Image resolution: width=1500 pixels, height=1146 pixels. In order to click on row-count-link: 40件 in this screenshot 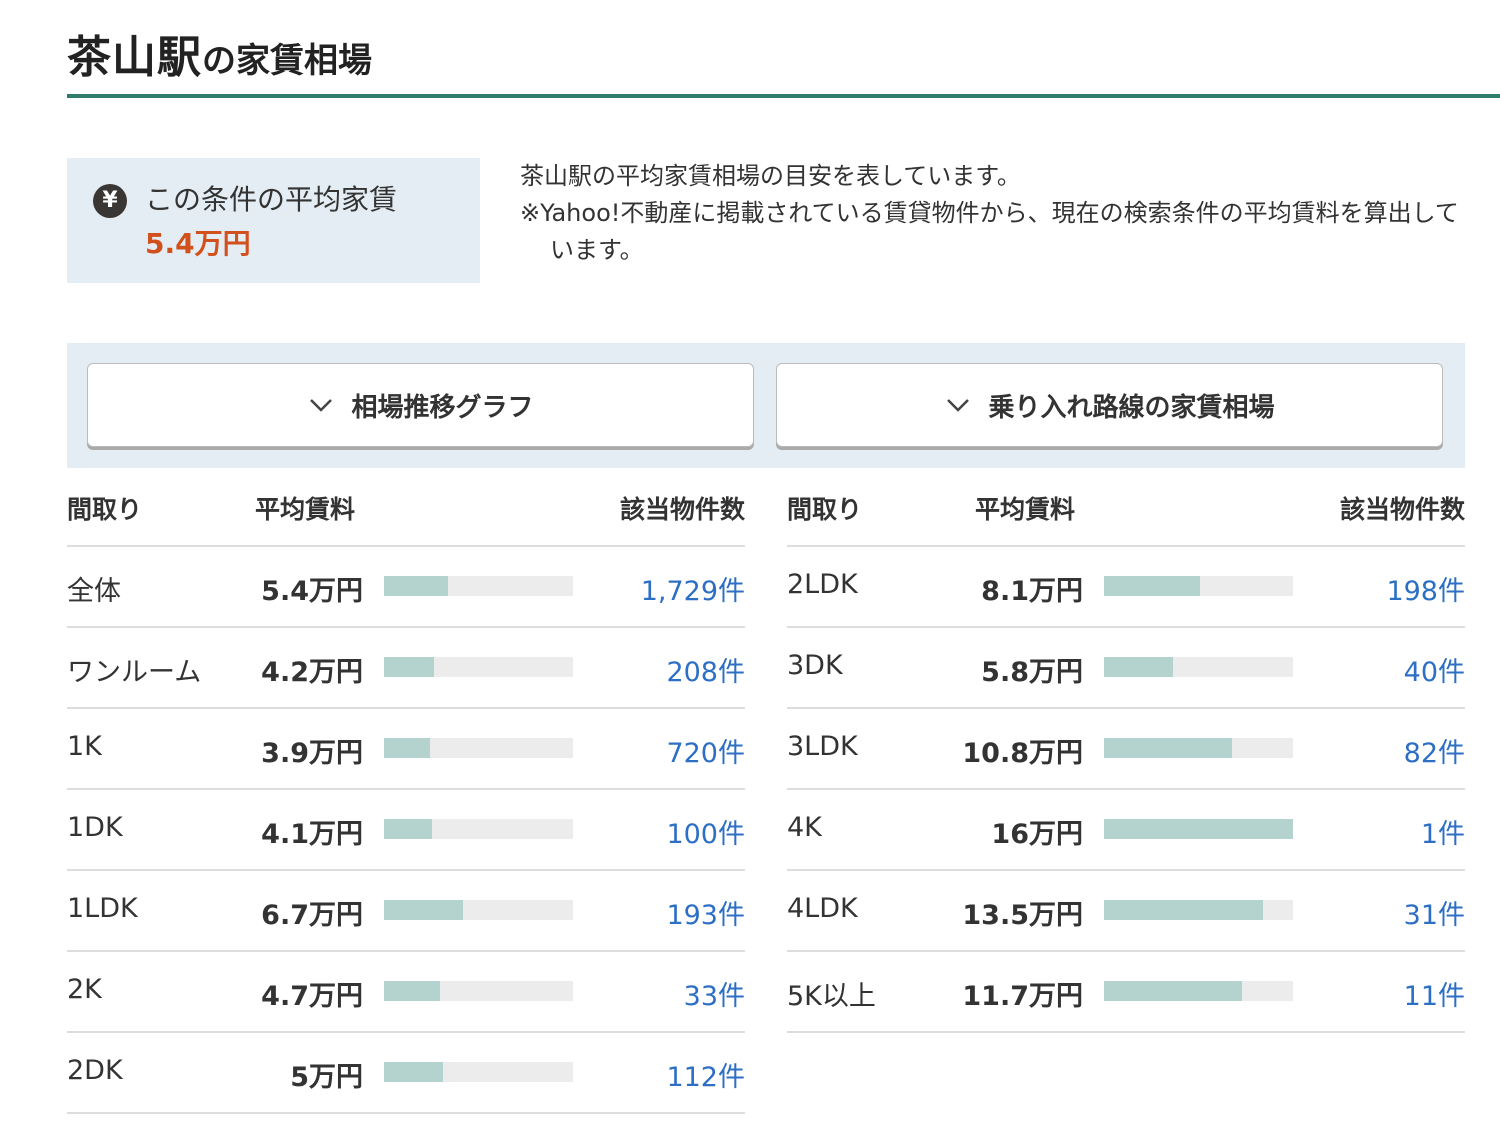, I will do `click(1434, 672)`.